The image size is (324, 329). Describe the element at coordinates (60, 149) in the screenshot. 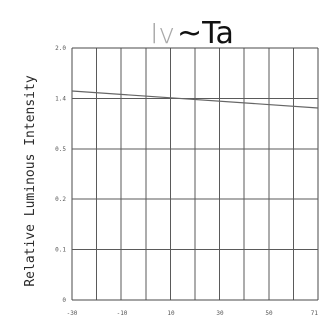

I see `y-tick-label: 0.5` at that location.